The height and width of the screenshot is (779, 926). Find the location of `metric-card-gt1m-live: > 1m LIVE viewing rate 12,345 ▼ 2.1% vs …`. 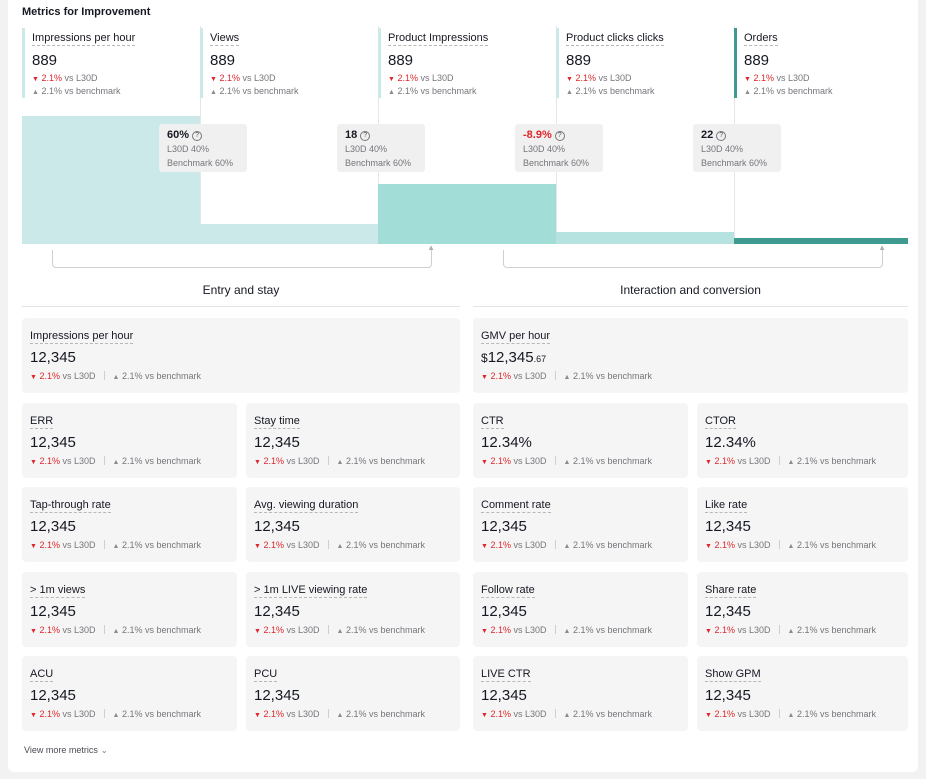

metric-card-gt1m-live: > 1m LIVE viewing rate 12,345 ▼ 2.1% vs … is located at coordinates (353, 609).